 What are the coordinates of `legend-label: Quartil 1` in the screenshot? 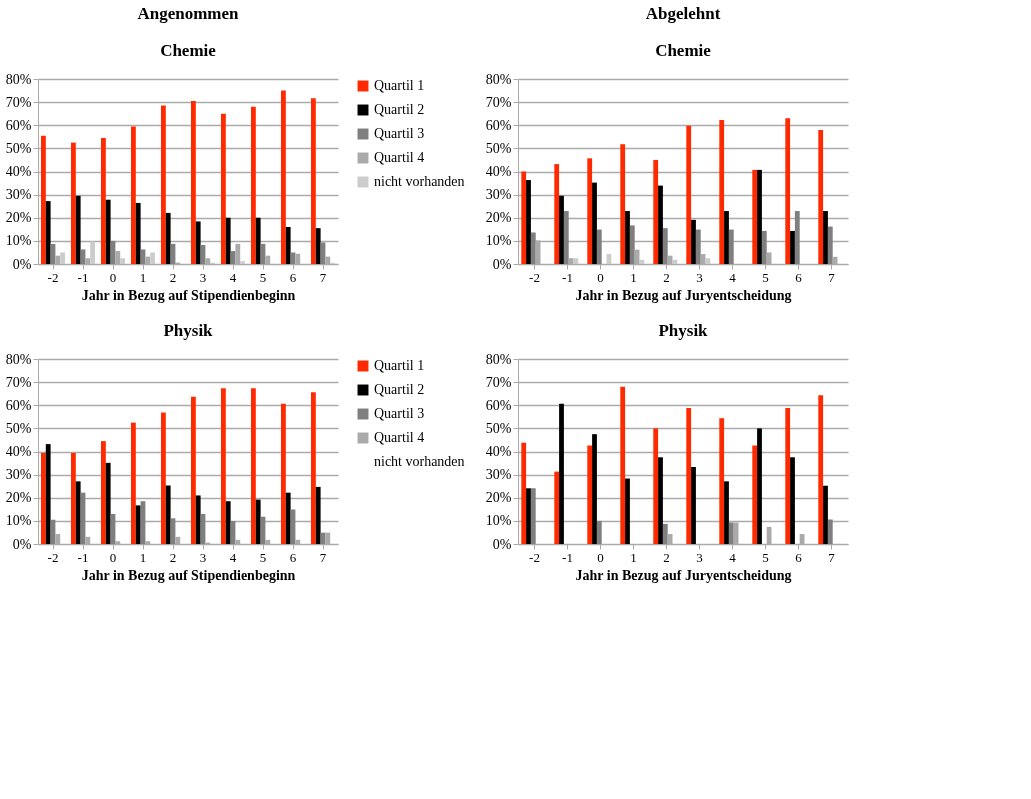 It's located at (399, 365).